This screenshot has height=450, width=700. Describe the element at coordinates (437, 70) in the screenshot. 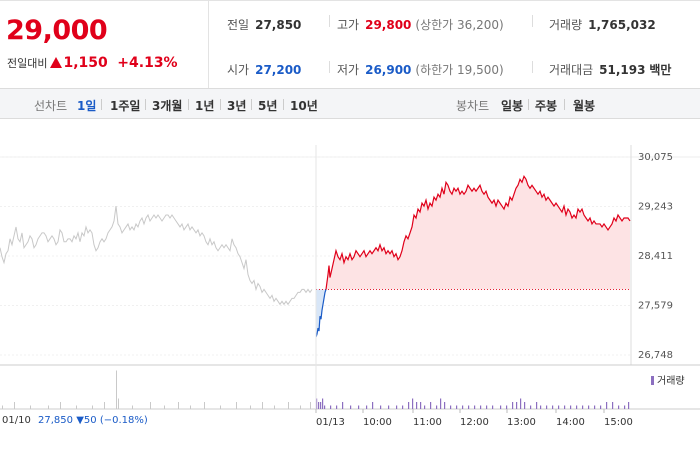

I see `limit-label: 하한가` at that location.